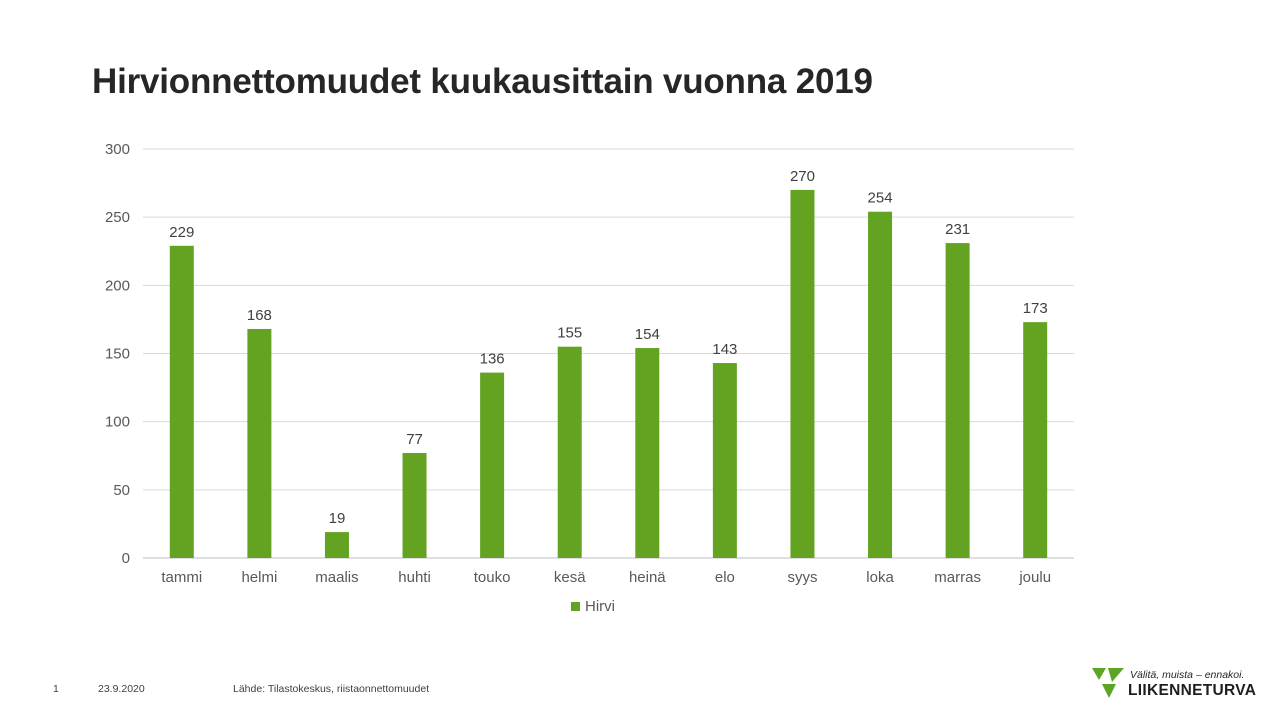 The image size is (1280, 720). What do you see at coordinates (647, 577) in the screenshot?
I see `x-tick-label: heinä` at bounding box center [647, 577].